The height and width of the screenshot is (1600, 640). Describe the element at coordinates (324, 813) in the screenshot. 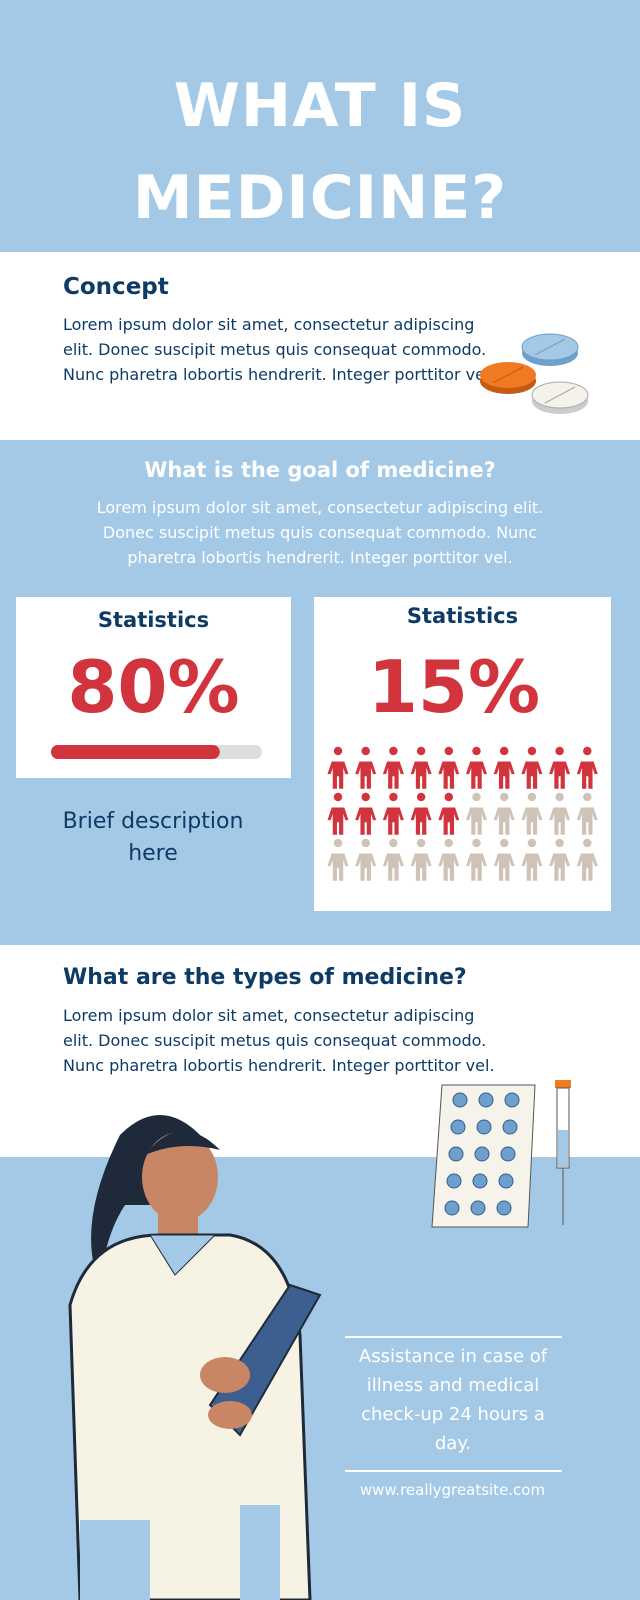

I see `stat-marks` at that location.